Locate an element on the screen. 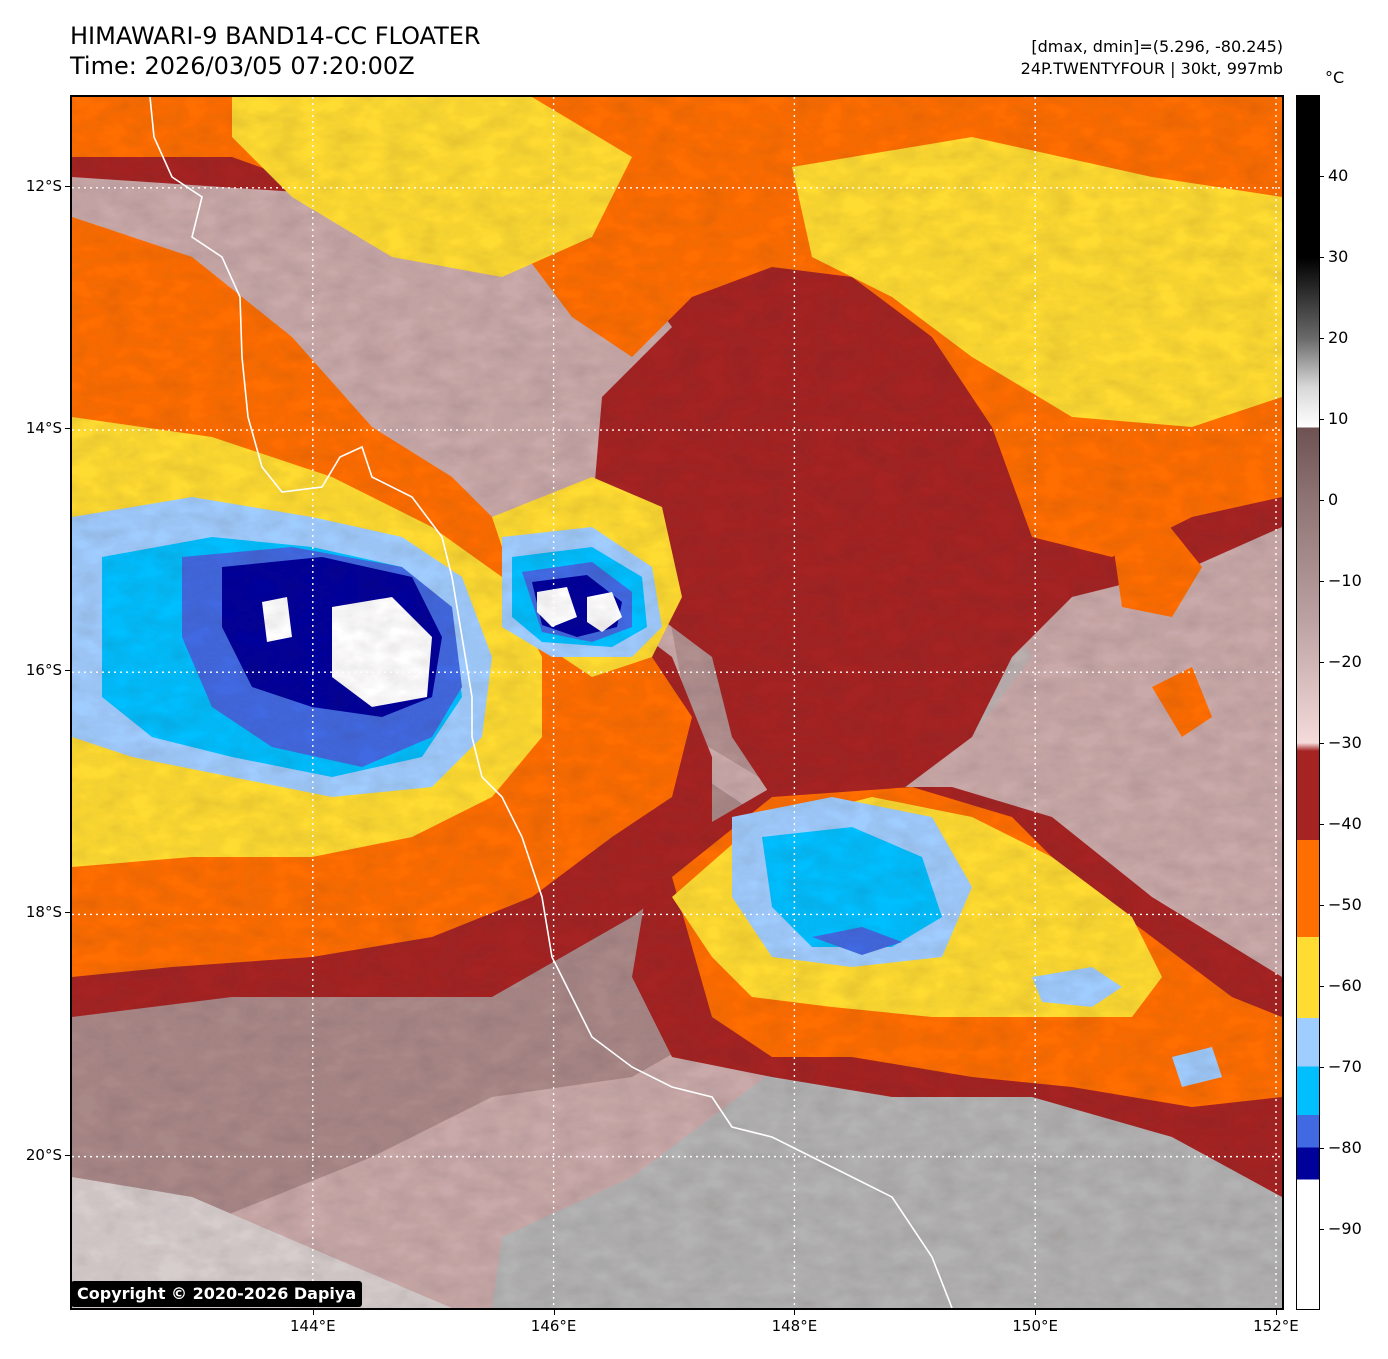  lon-tick-label: 144°E is located at coordinates (312, 1326).